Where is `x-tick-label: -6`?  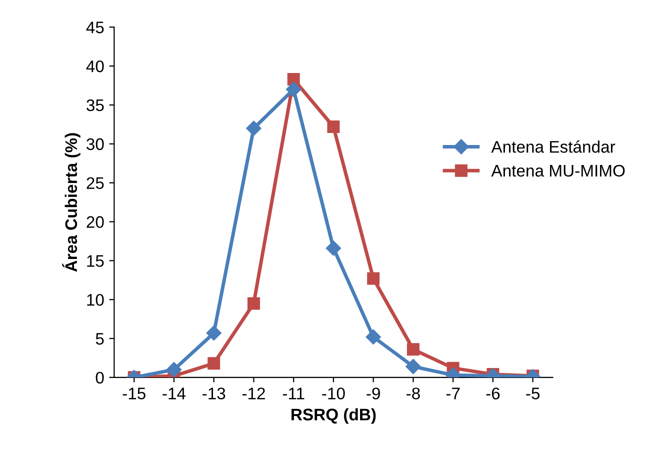
x-tick-label: -6 is located at coordinates (493, 394).